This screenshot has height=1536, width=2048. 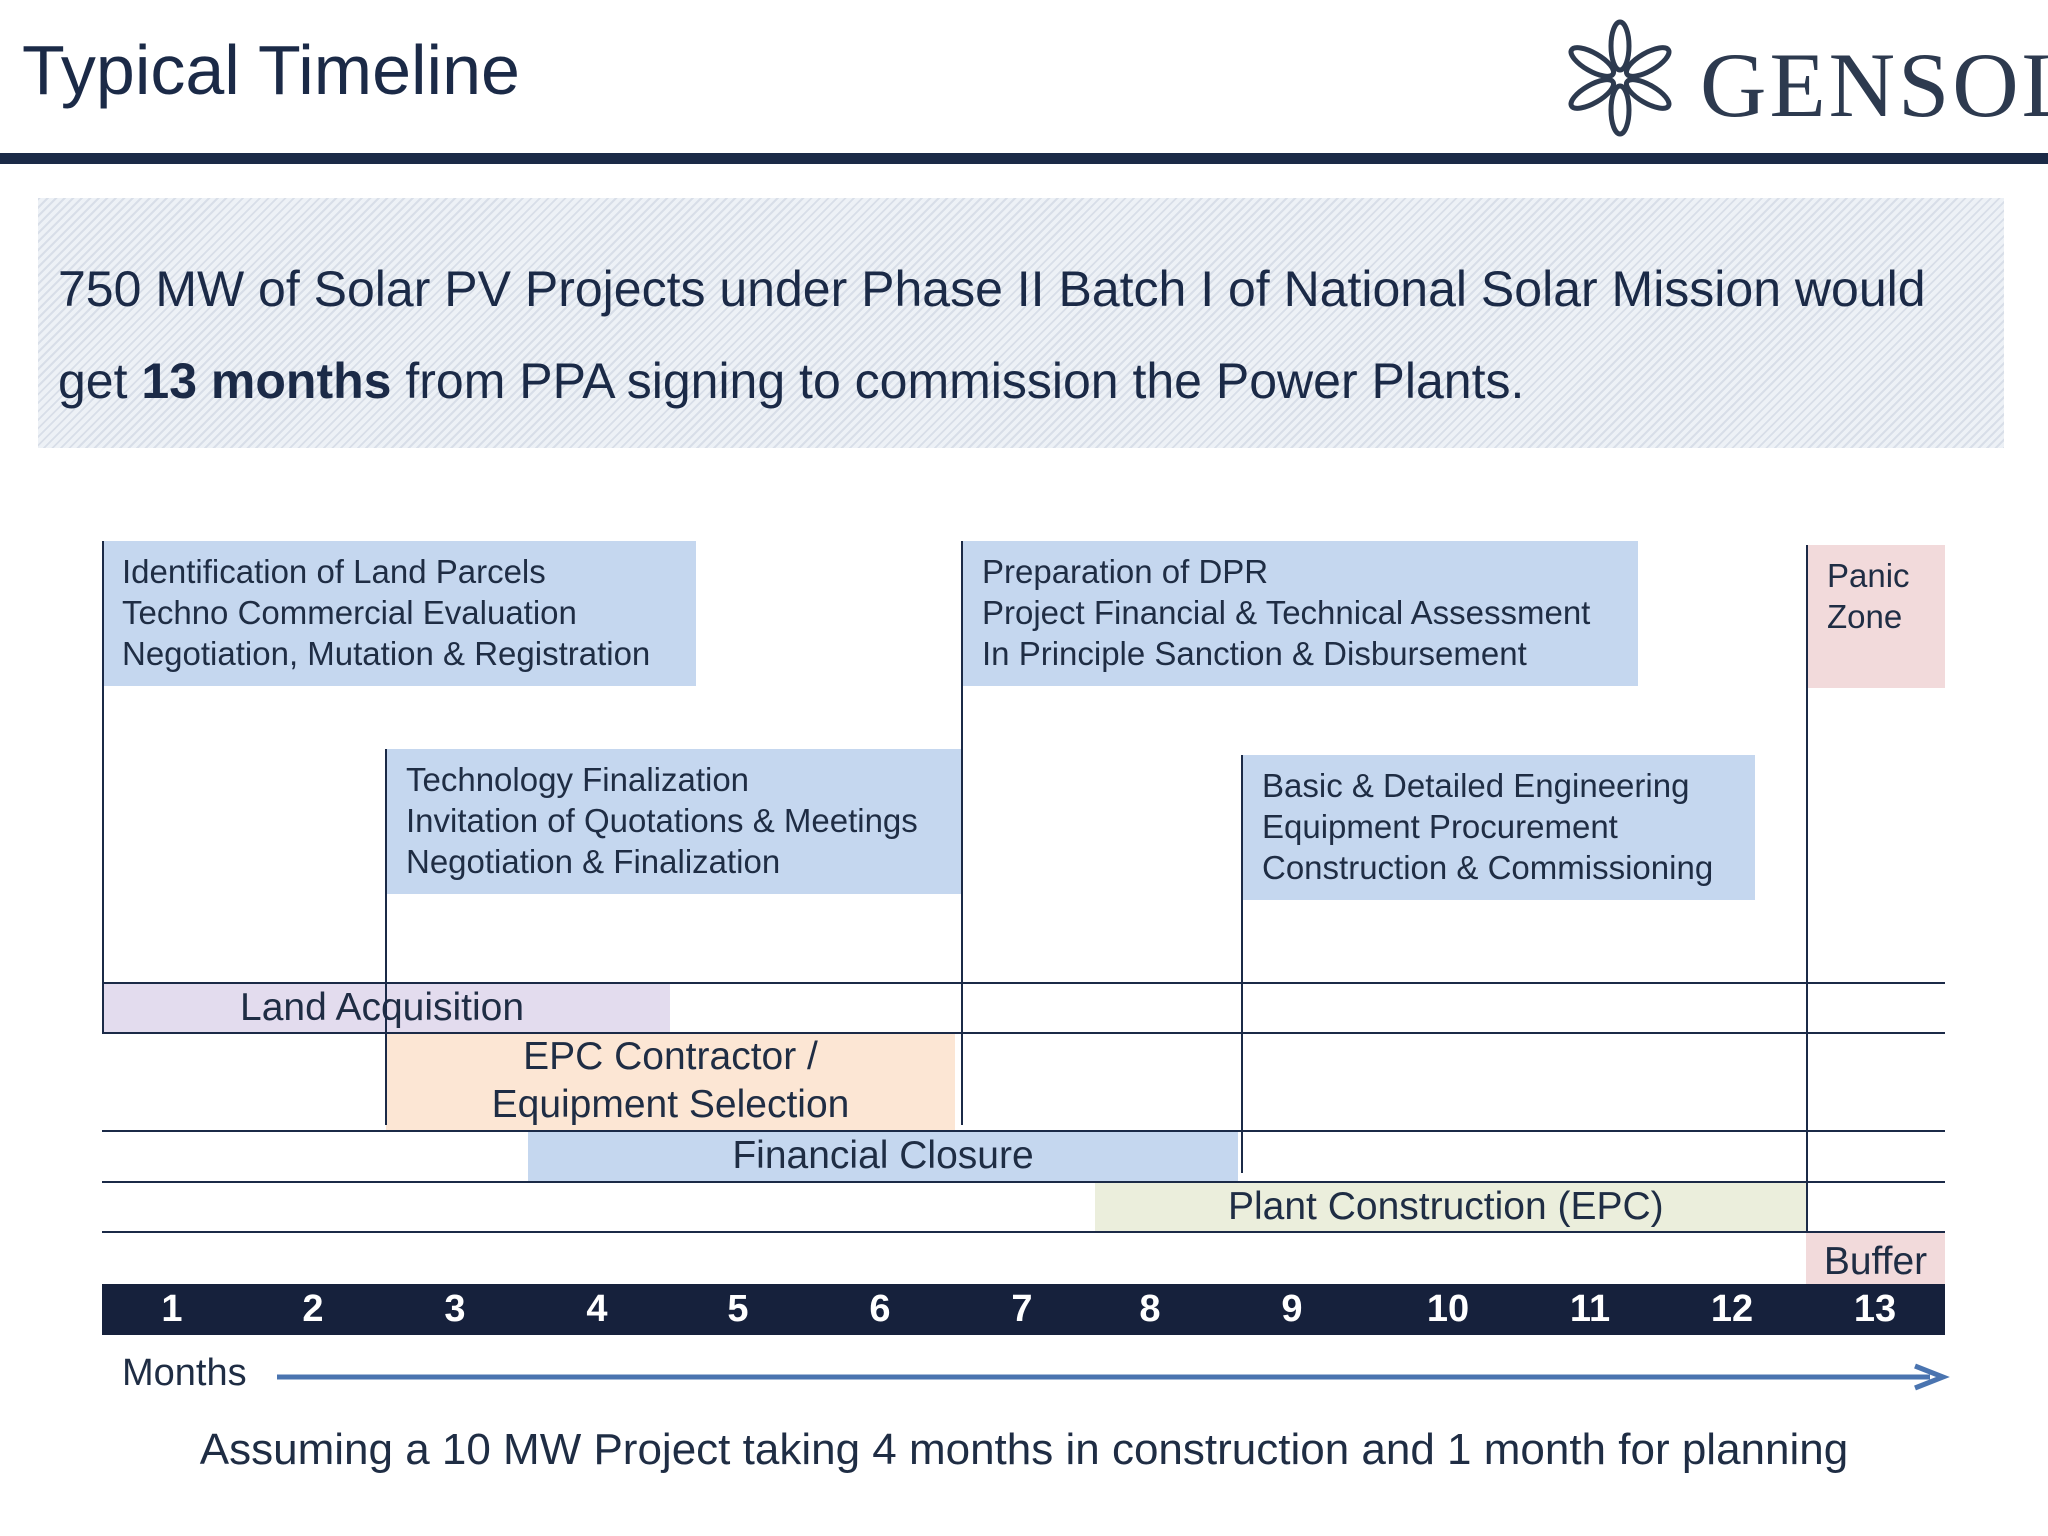 What do you see at coordinates (593, 861) in the screenshot?
I see `box-line: Negotiation & Finalization` at bounding box center [593, 861].